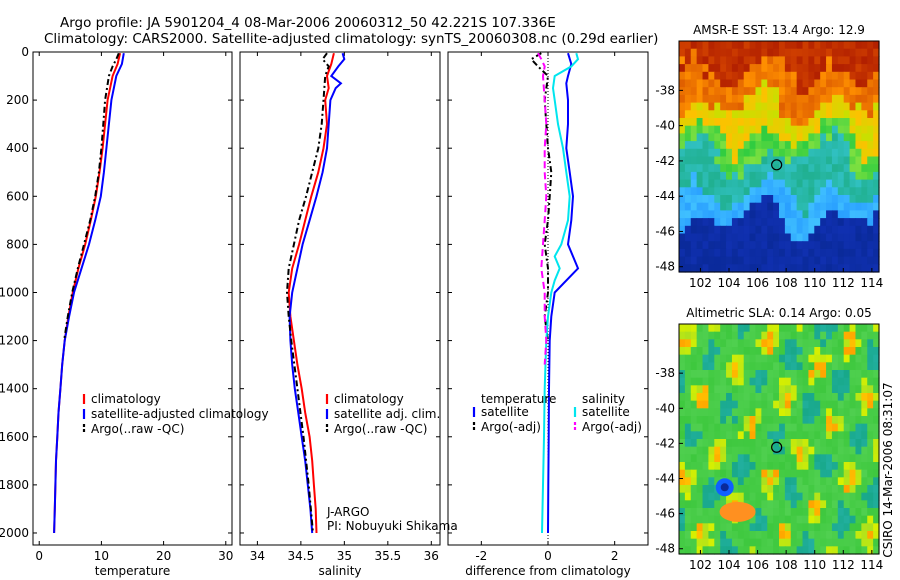  I want to click on map-frame, so click(779, 156).